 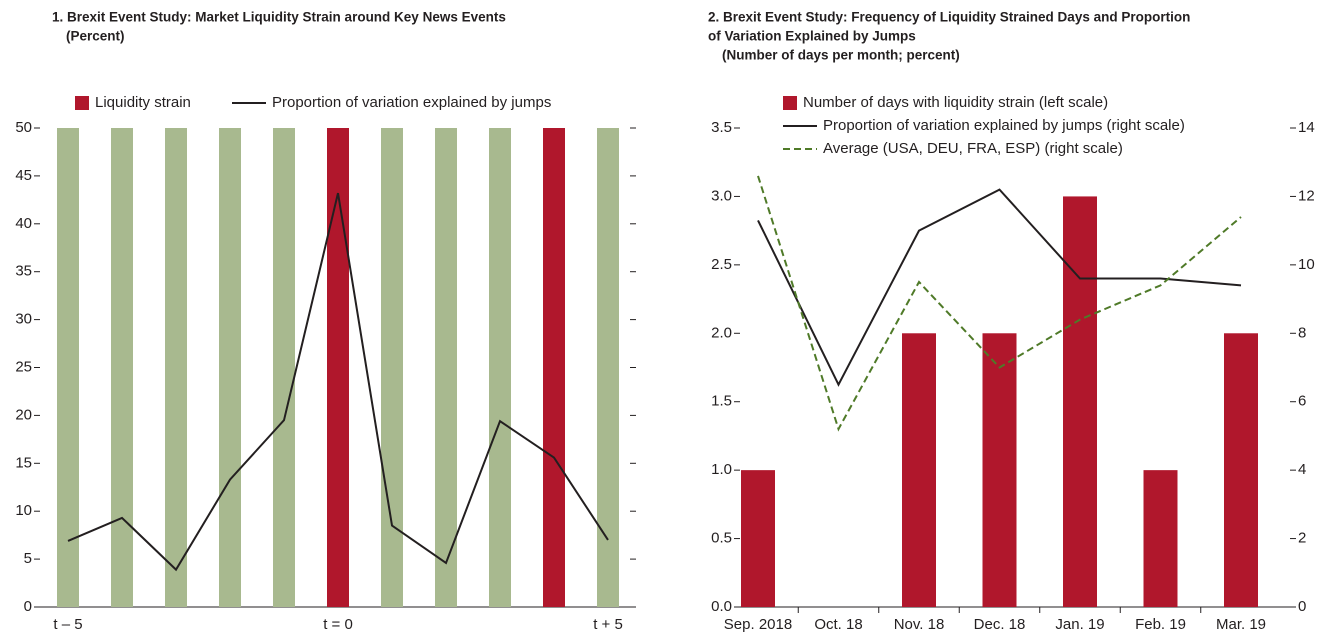 What do you see at coordinates (23, 366) in the screenshot?
I see `y-tick-label: 25` at bounding box center [23, 366].